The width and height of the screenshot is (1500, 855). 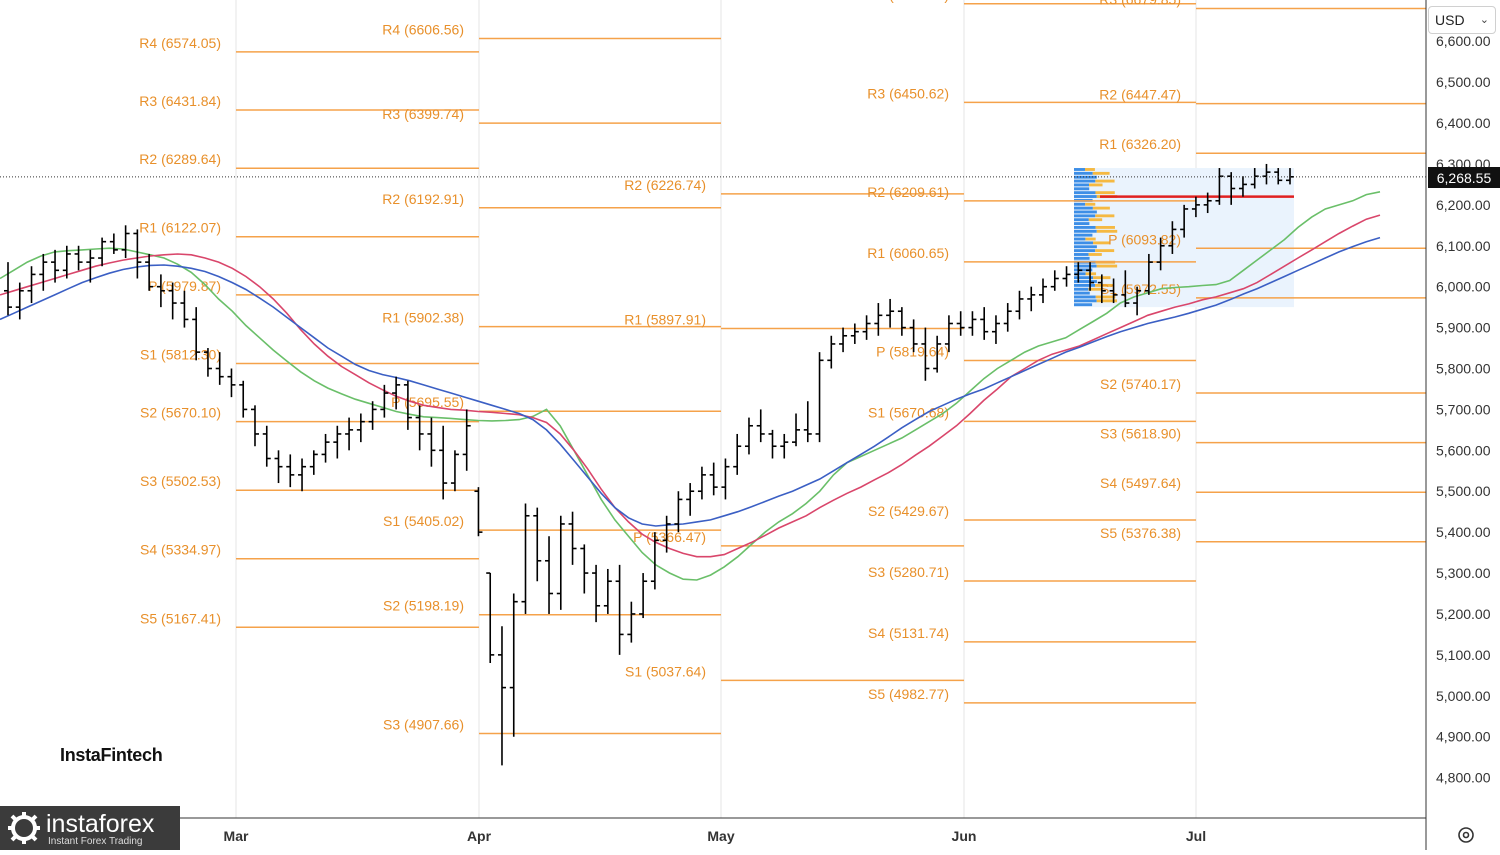 I want to click on pivot-label: P (5695.55), so click(x=427, y=402).